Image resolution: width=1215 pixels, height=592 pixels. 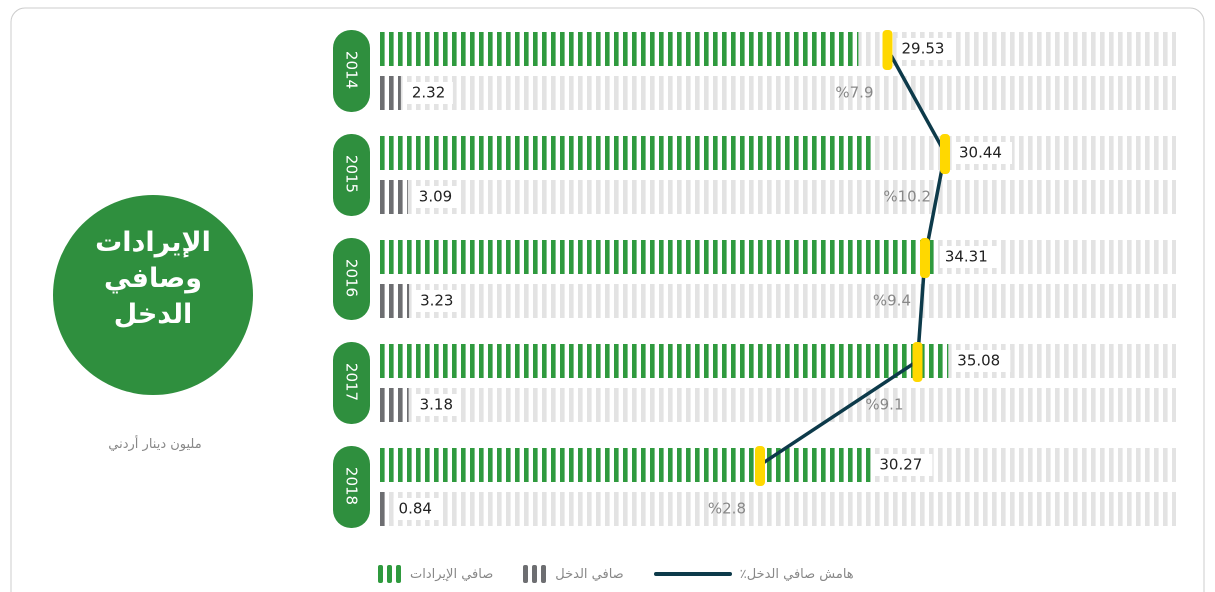 I want to click on value-label: 3.09, so click(x=435, y=197).